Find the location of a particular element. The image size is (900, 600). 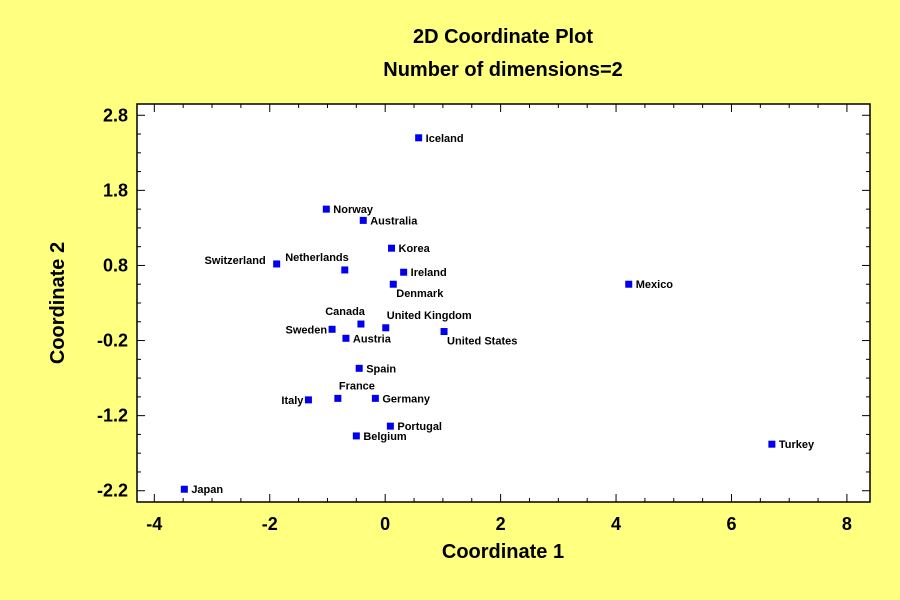

x-tick-label: 4 is located at coordinates (616, 524).